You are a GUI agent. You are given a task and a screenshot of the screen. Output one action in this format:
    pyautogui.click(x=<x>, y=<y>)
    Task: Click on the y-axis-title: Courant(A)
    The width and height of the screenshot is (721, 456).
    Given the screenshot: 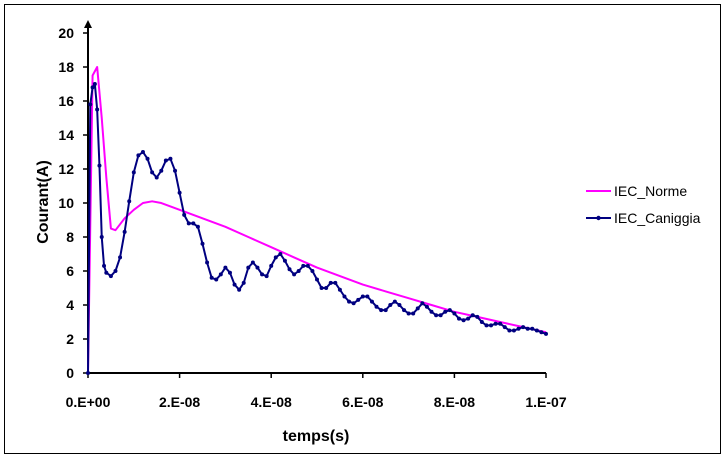 What is the action you would take?
    pyautogui.click(x=43, y=202)
    